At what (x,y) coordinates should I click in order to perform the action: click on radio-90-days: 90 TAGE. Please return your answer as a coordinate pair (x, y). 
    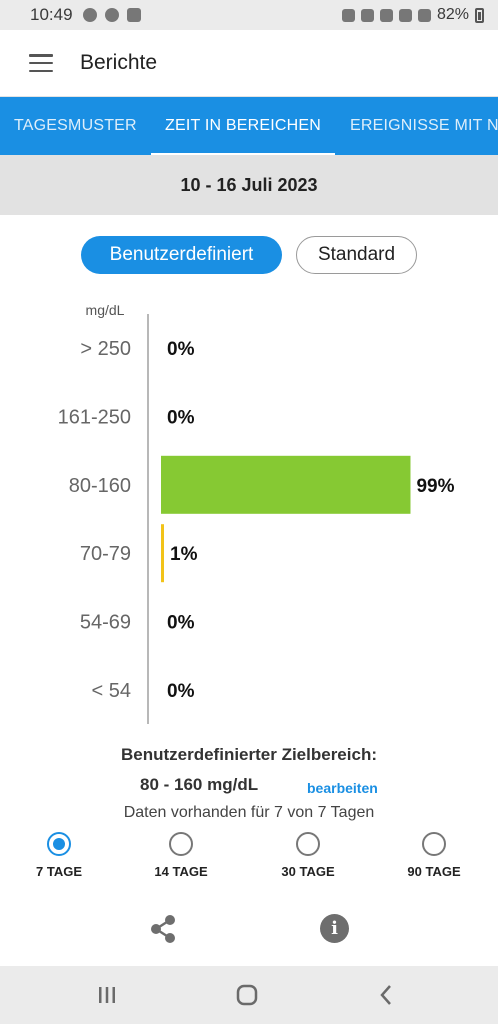
    Looking at the image, I should click on (434, 855).